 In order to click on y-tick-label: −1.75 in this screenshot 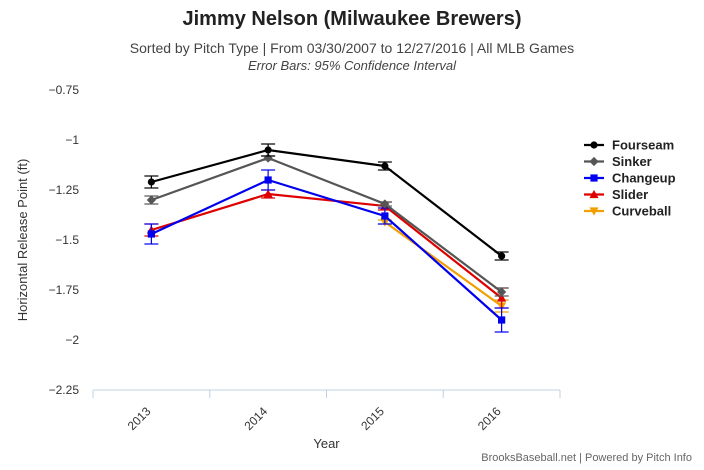, I will do `click(64, 290)`.